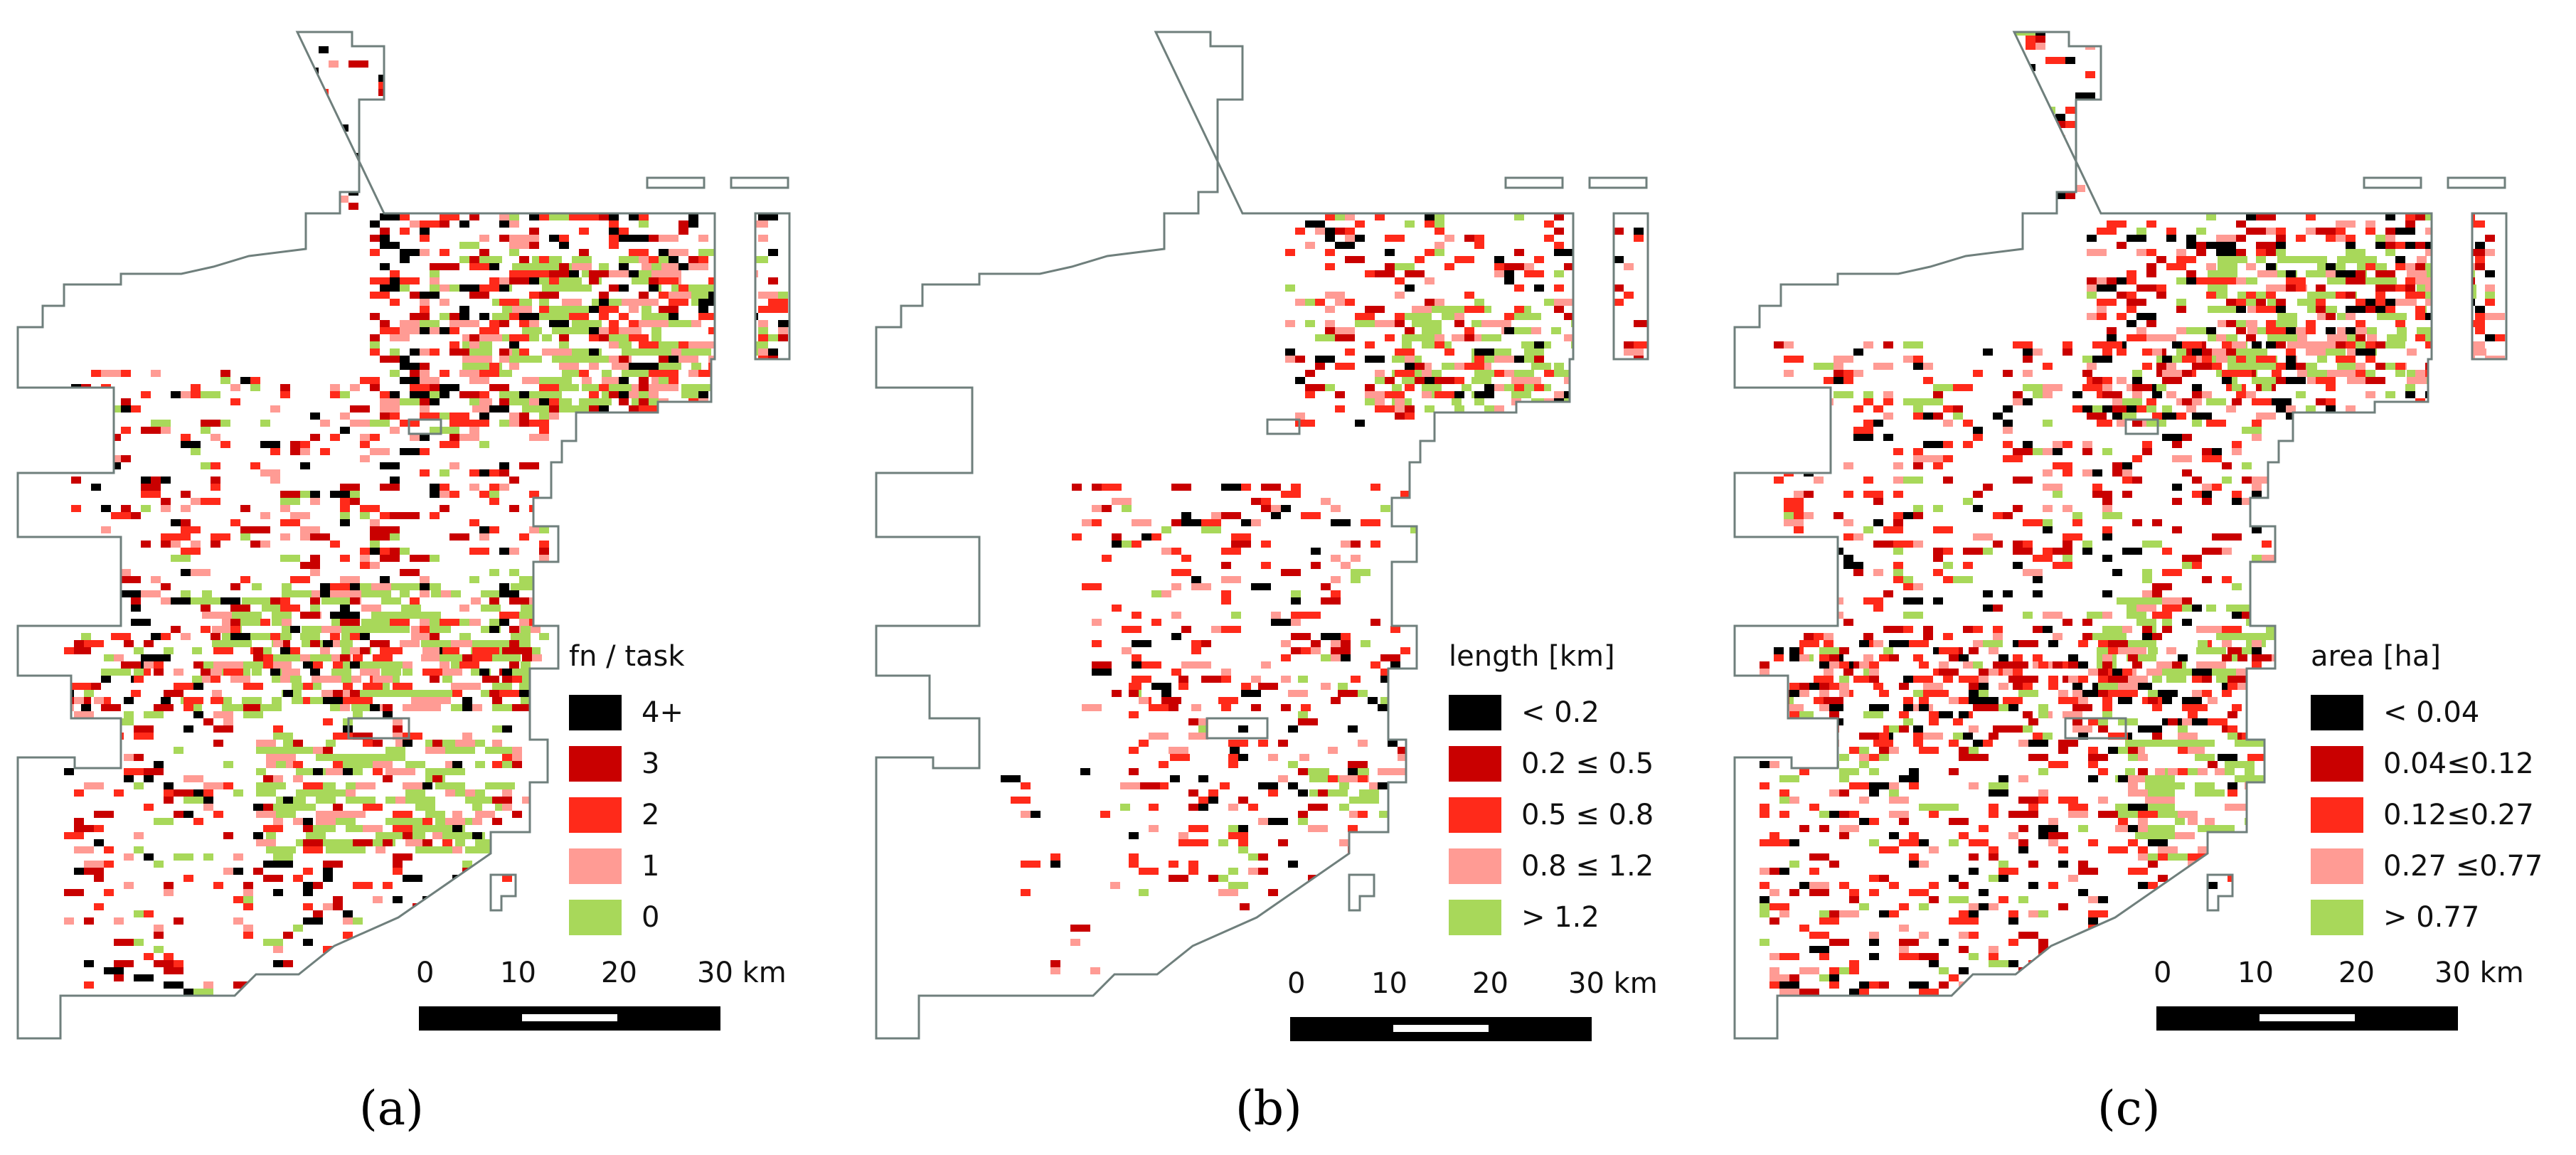 The height and width of the screenshot is (1155, 2576). I want to click on enclave-outline, so click(1237, 728).